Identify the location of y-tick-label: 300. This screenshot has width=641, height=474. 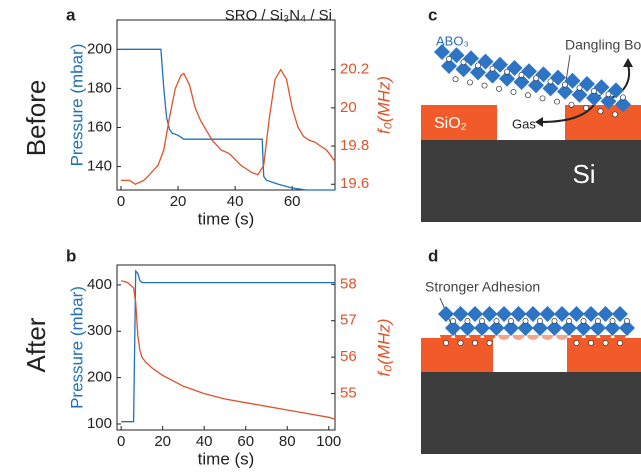
(99, 330).